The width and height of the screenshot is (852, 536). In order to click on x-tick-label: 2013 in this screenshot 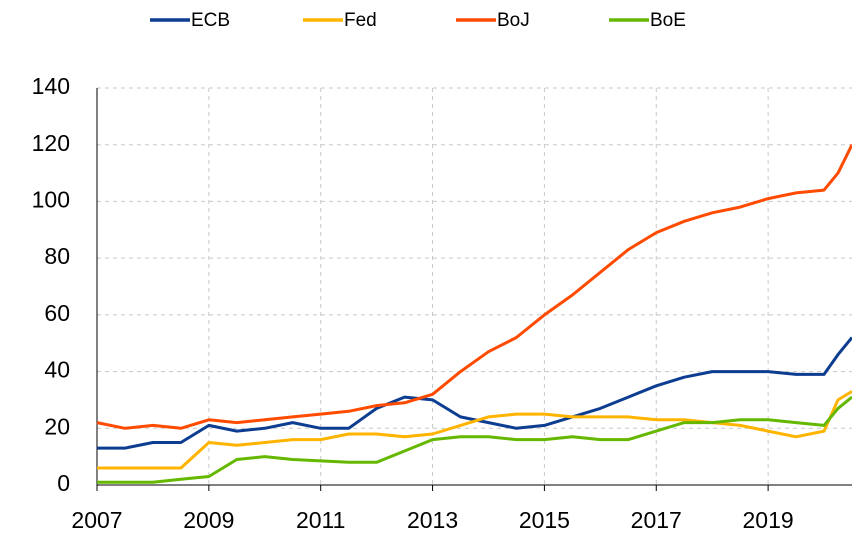, I will do `click(432, 520)`.